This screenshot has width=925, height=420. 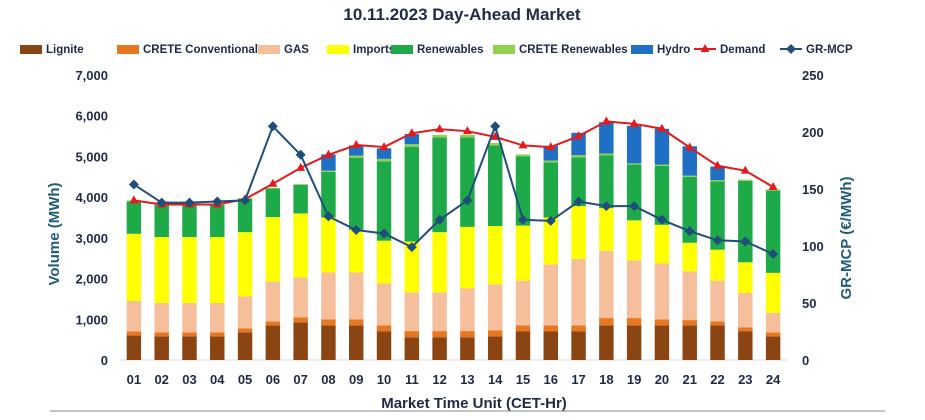 I want to click on legend-label: Hydro, so click(x=673, y=50).